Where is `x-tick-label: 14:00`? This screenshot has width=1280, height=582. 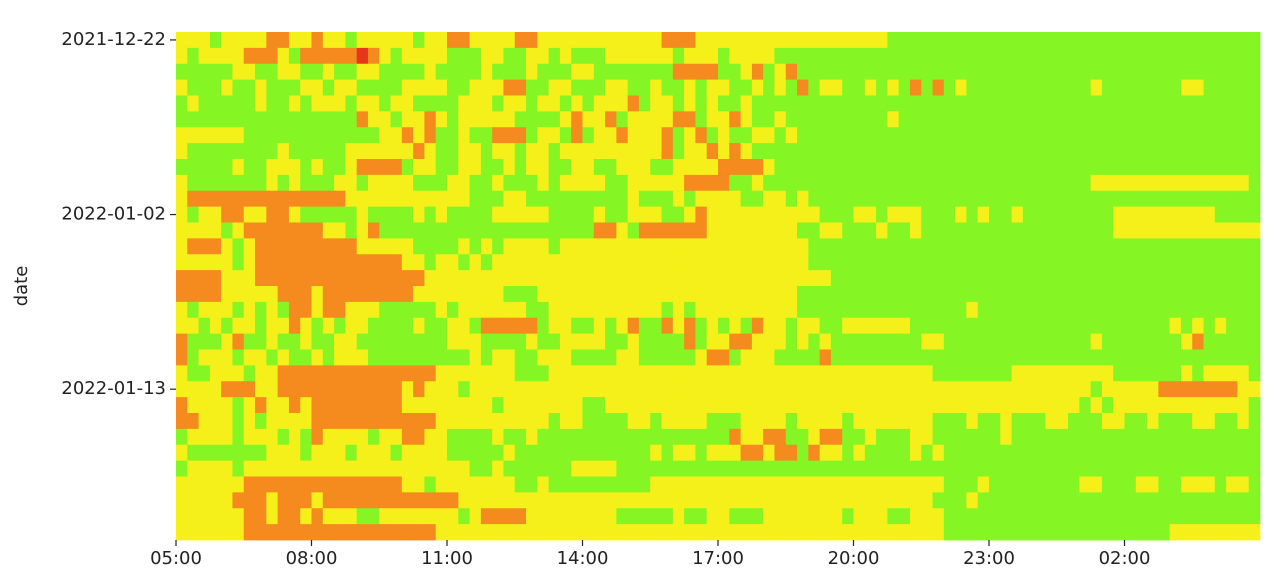
x-tick-label: 14:00 is located at coordinates (583, 558).